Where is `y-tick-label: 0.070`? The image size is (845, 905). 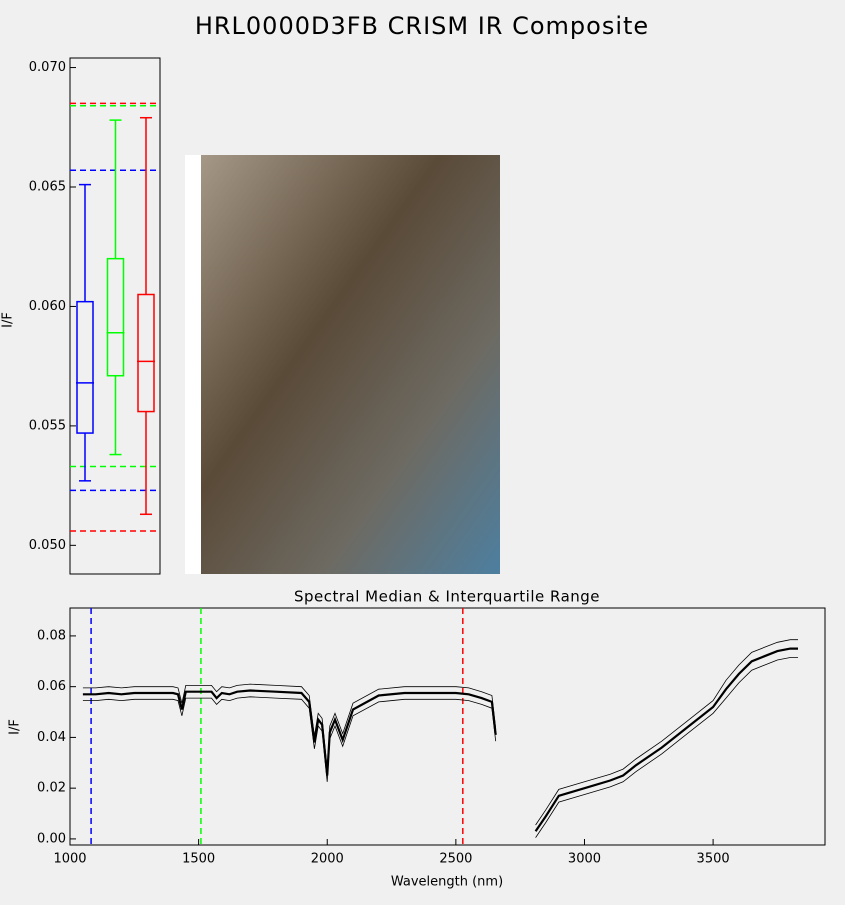 y-tick-label: 0.070 is located at coordinates (47, 67).